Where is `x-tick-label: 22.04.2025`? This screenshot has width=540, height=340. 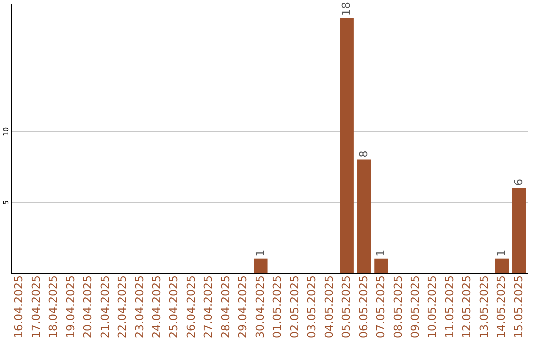
x-tick-label: 22.04.2025 is located at coordinates (123, 307).